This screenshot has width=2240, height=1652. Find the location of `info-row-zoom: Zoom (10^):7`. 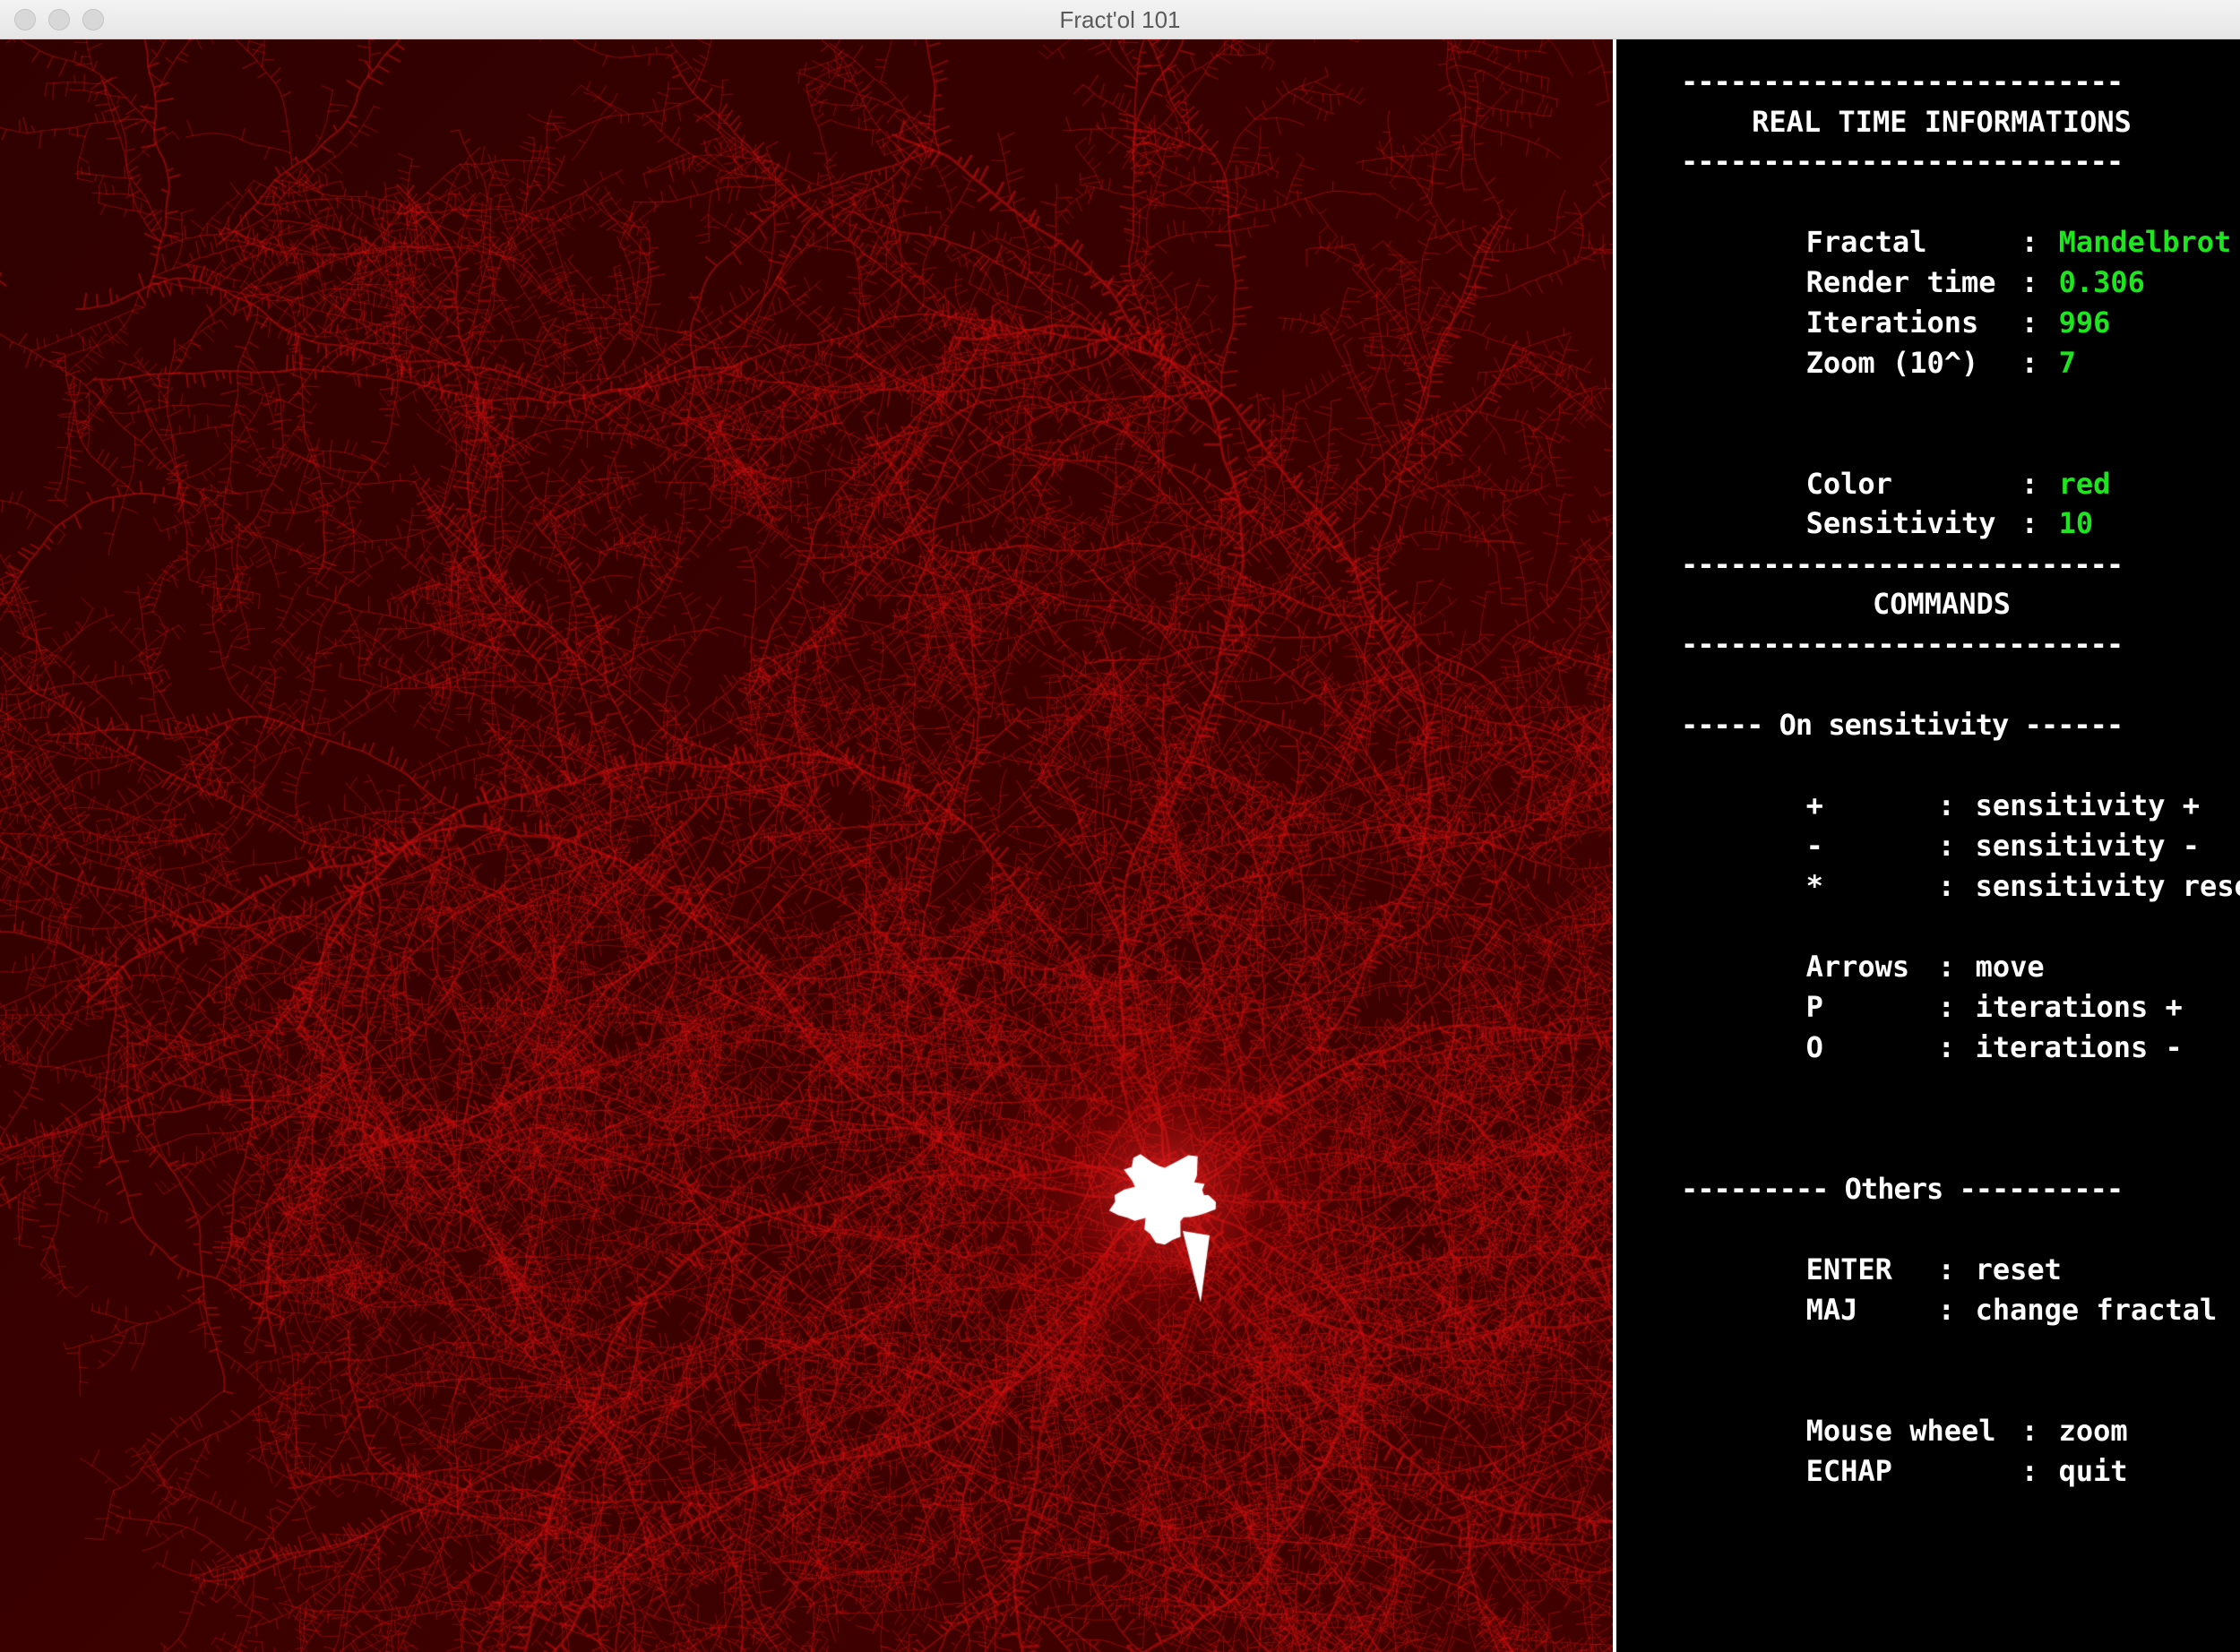

info-row-zoom: Zoom (10^):7 is located at coordinates (1971, 341).